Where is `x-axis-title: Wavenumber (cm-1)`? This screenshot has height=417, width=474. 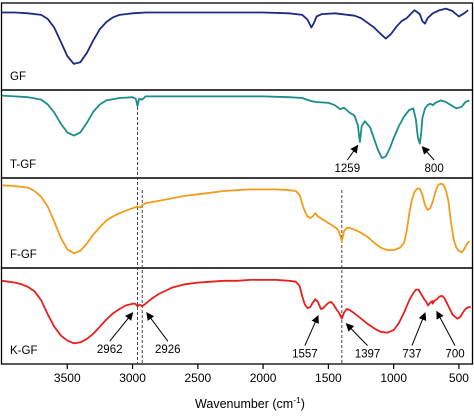 x-axis-title: Wavenumber (cm-1) is located at coordinates (250, 403).